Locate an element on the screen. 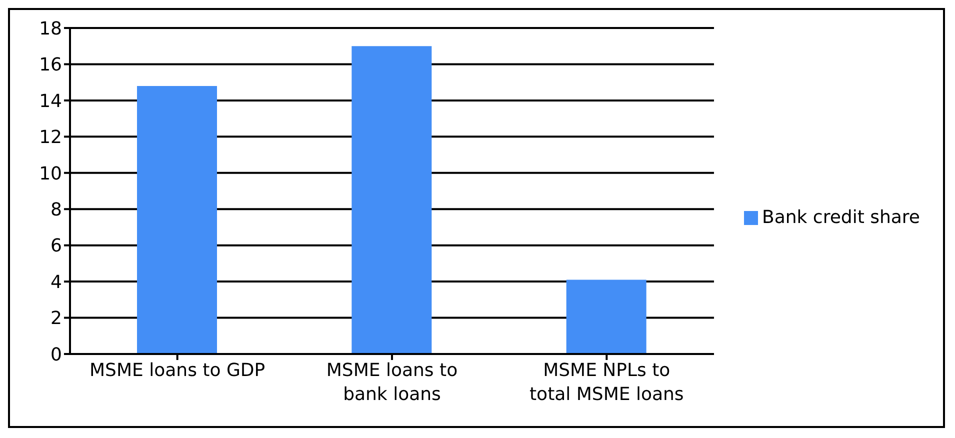  x-tick-label: MSME loans to GDP is located at coordinates (178, 370).